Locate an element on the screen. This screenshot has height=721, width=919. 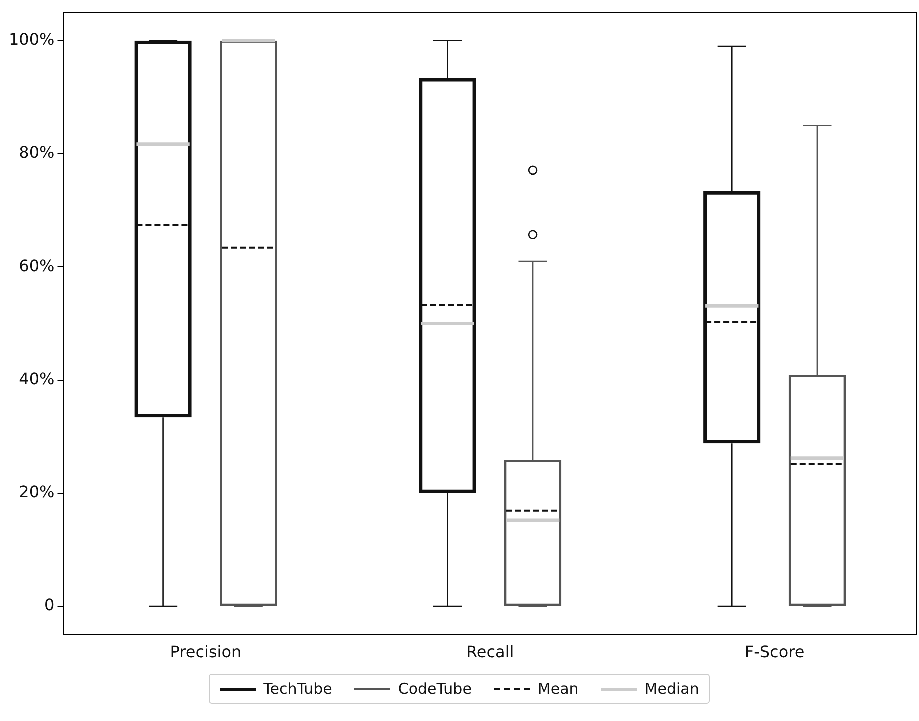
y-tick-label: 80% is located at coordinates (37, 152).